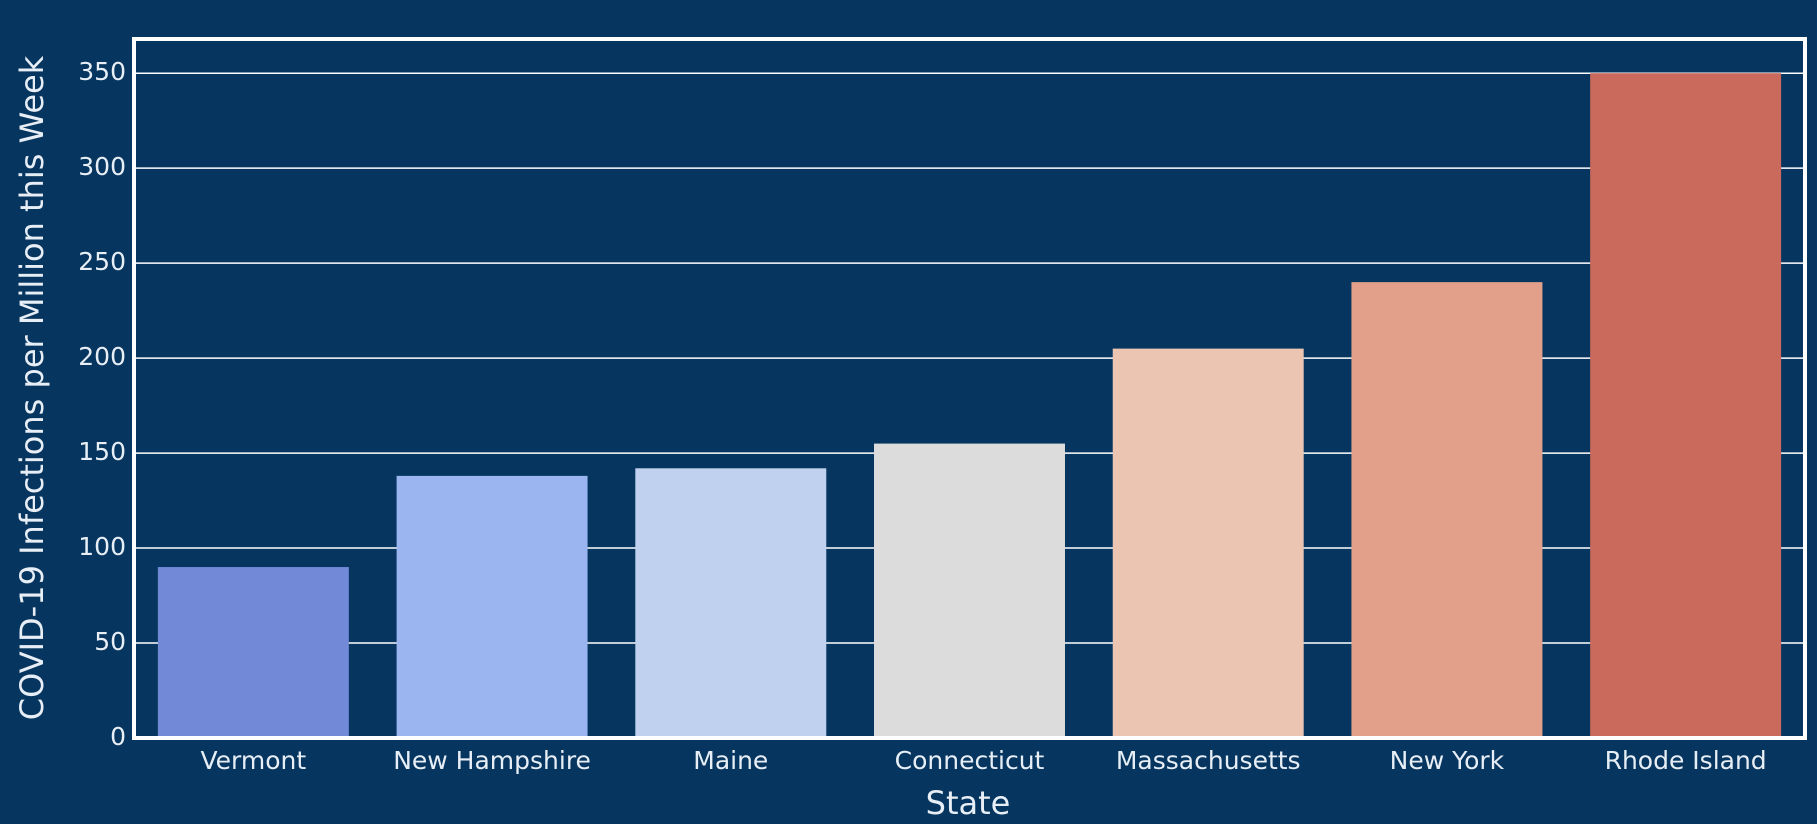 The width and height of the screenshot is (1817, 824). Describe the element at coordinates (118, 736) in the screenshot. I see `y-tick-label: 0` at that location.